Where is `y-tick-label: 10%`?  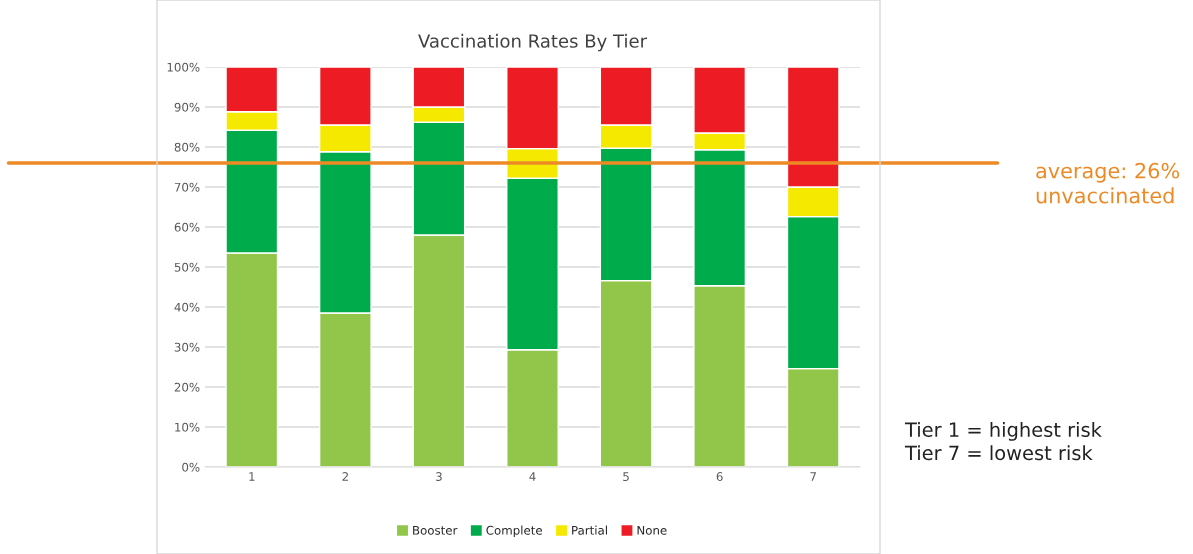
y-tick-label: 10% is located at coordinates (187, 427).